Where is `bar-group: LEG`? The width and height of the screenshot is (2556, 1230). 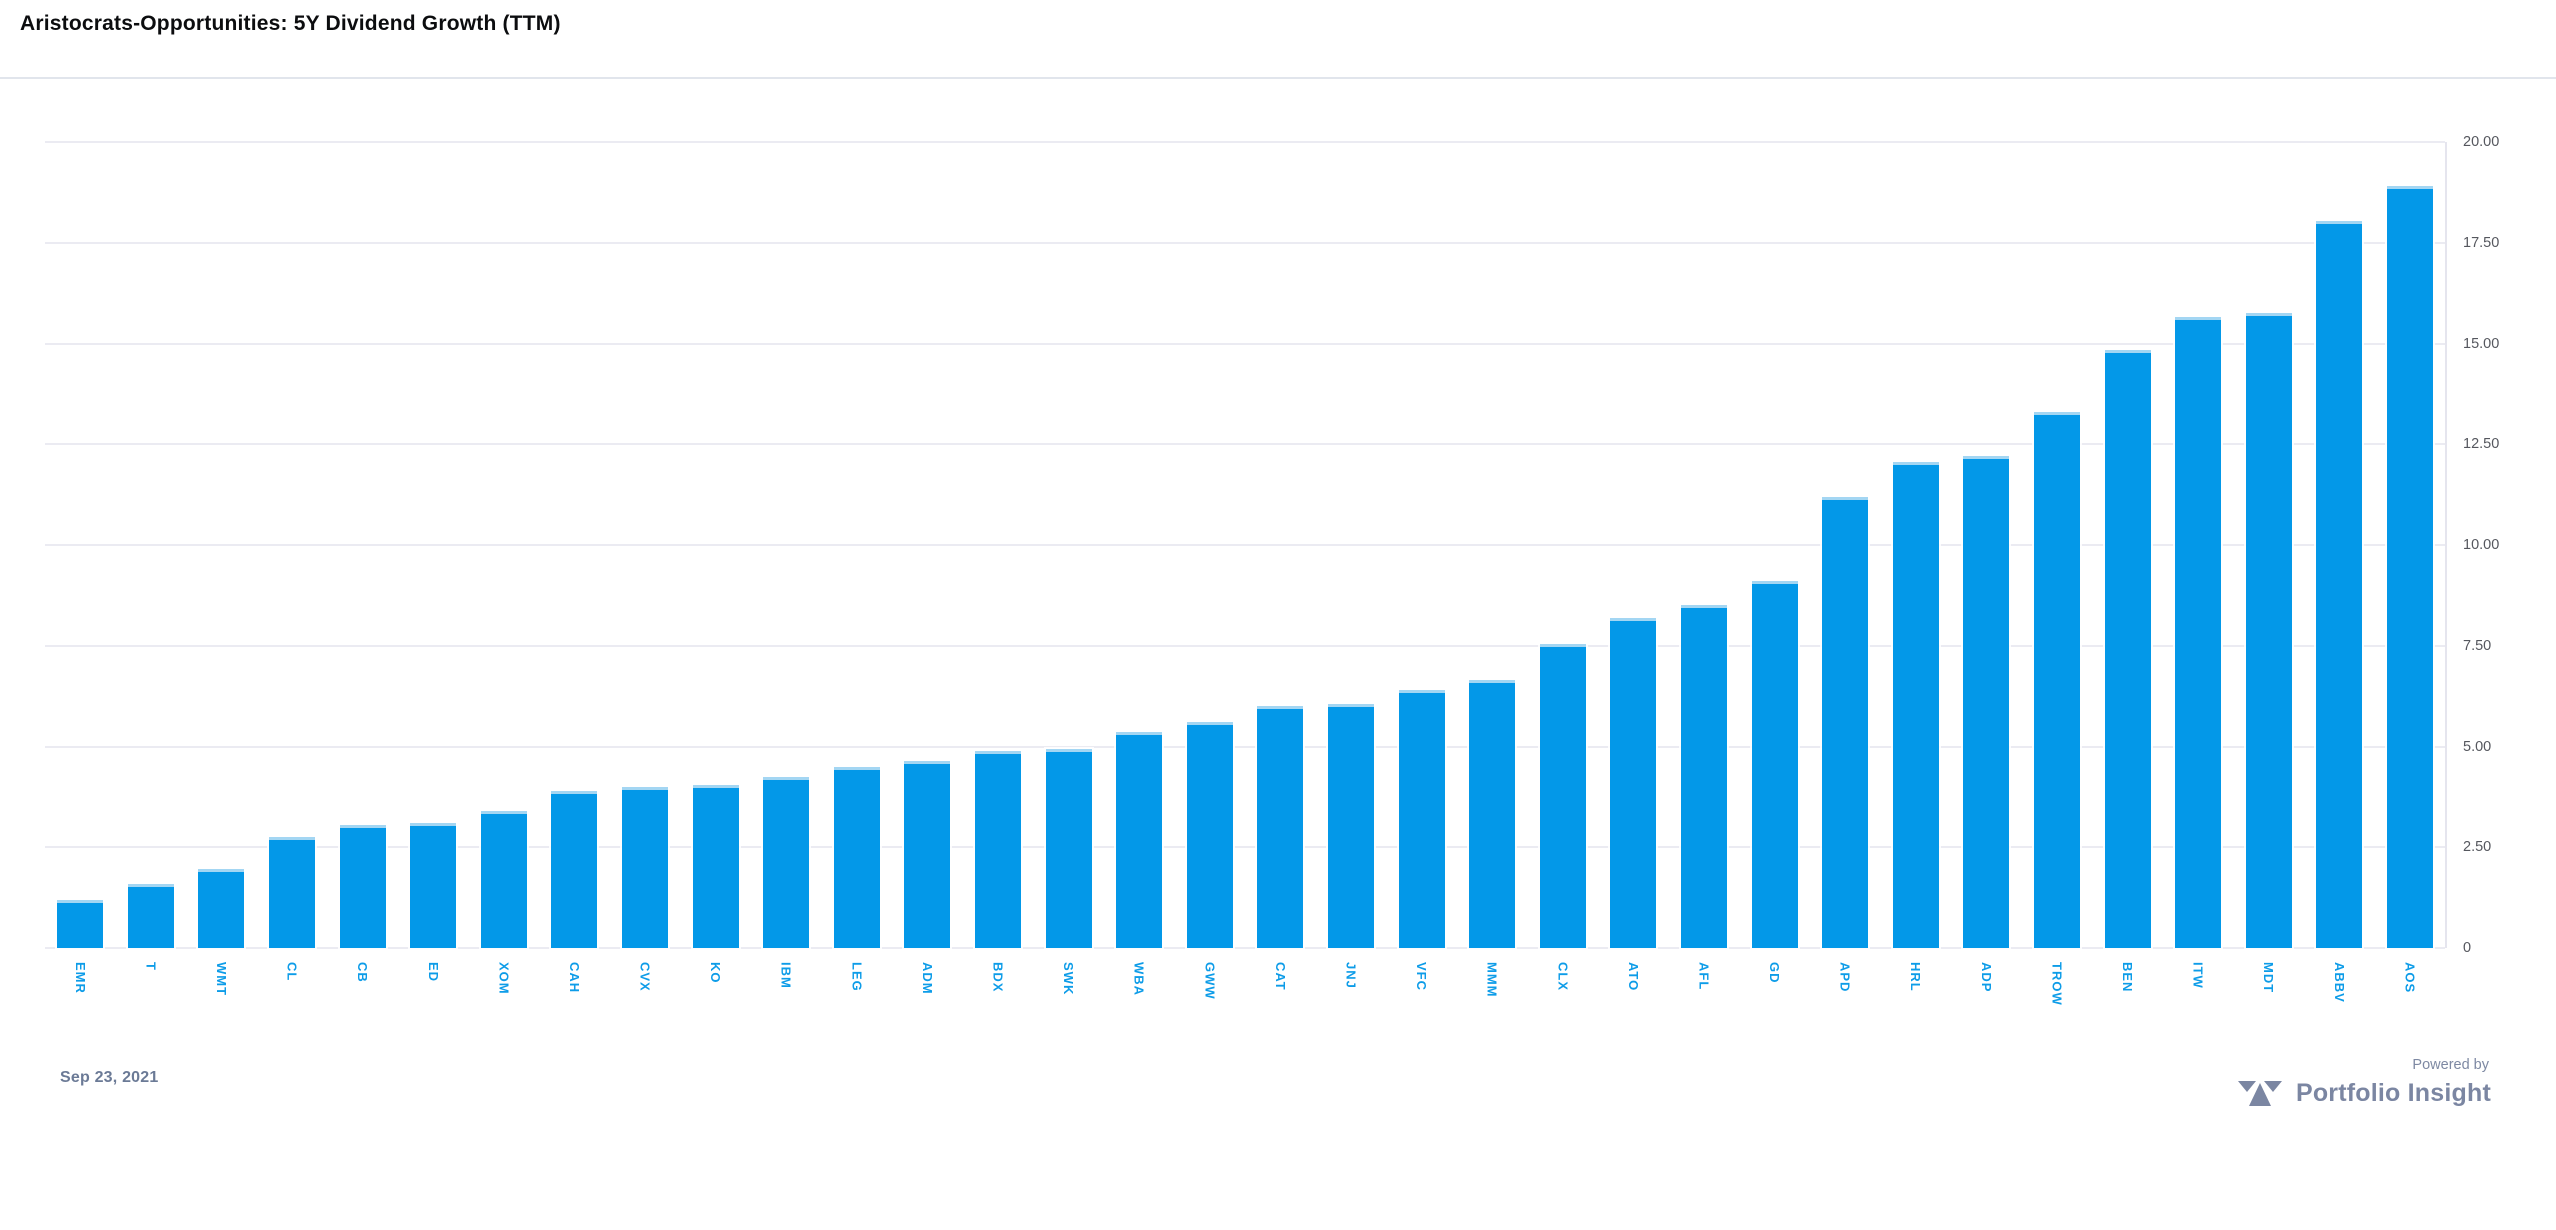
bar-group: LEG is located at coordinates (857, 567).